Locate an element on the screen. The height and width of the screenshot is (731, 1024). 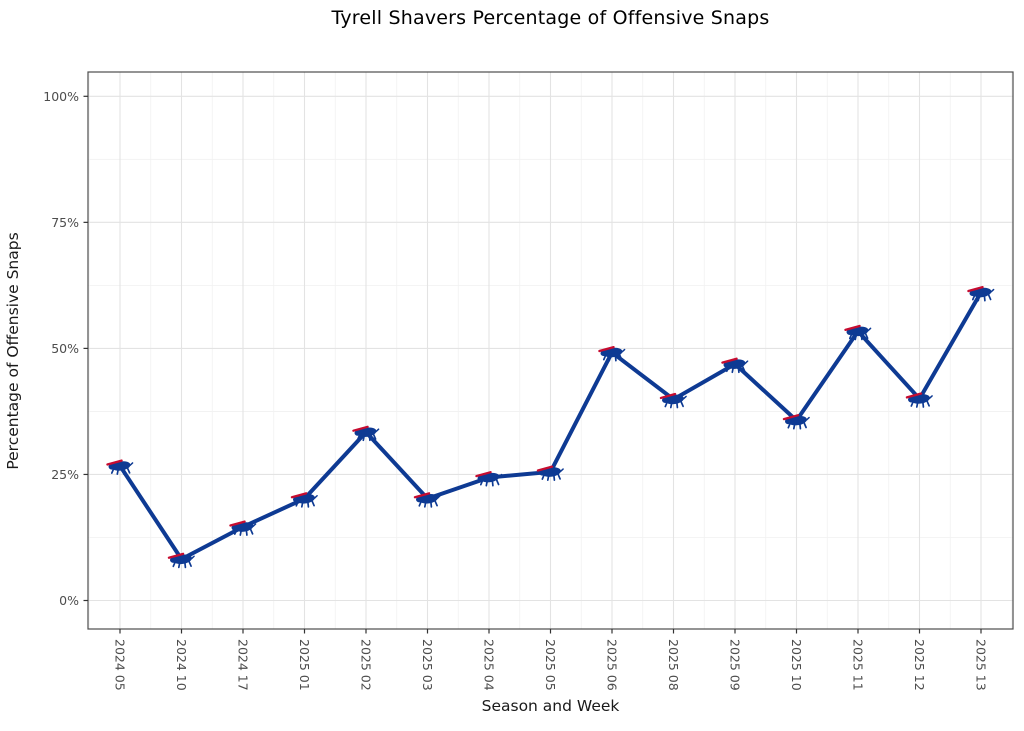
x-tick-label: 2024 17 is located at coordinates (243, 665).